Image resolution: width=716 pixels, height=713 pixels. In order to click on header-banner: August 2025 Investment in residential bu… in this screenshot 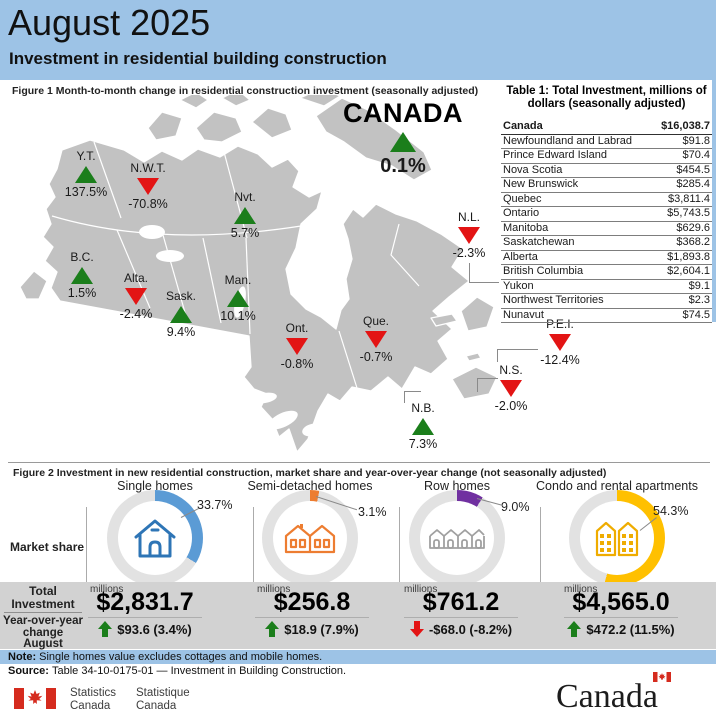, I will do `click(358, 40)`.